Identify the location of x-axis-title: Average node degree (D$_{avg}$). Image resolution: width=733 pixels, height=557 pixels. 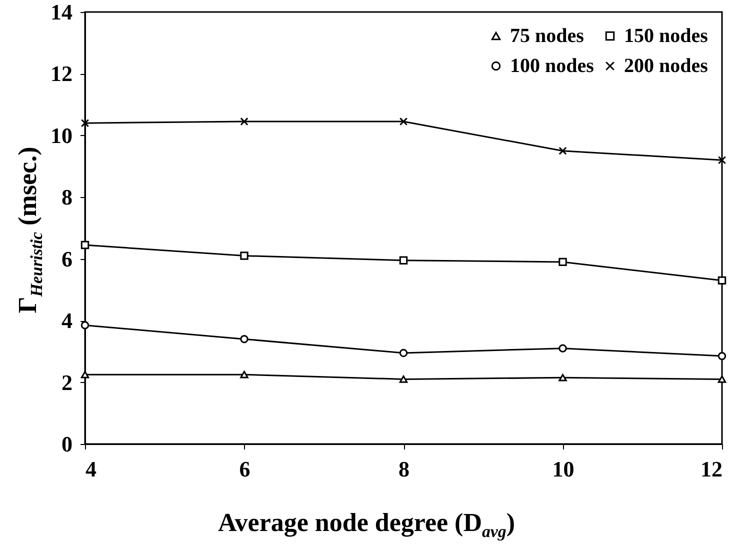
(366, 525).